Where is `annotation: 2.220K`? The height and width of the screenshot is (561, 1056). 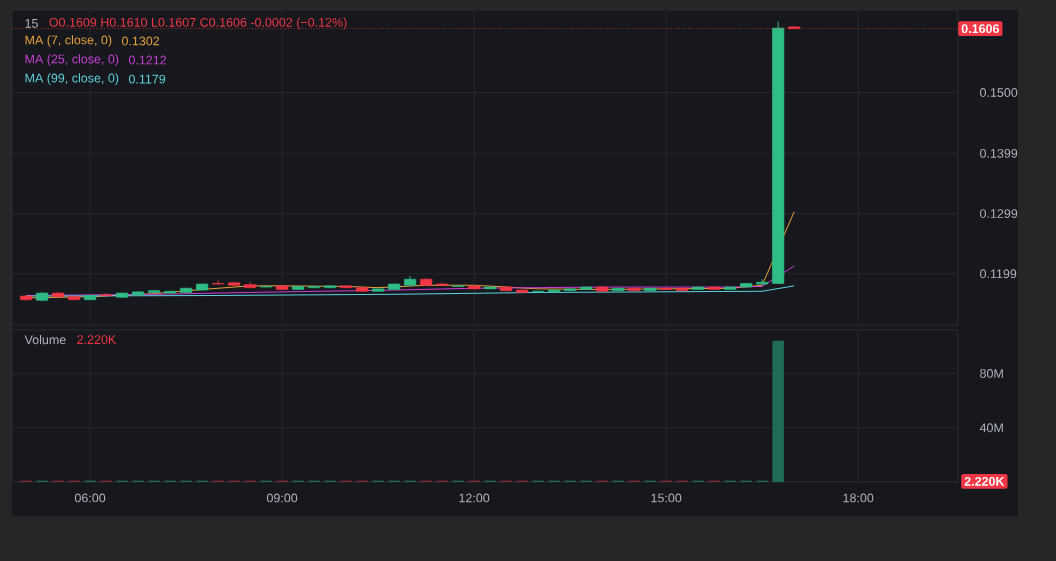
annotation: 2.220K is located at coordinates (97, 340).